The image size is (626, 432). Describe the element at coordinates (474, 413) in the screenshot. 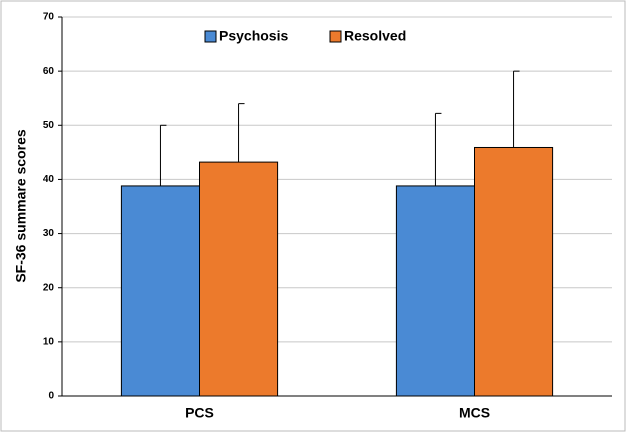

I see `x-tick-label: MCS` at that location.